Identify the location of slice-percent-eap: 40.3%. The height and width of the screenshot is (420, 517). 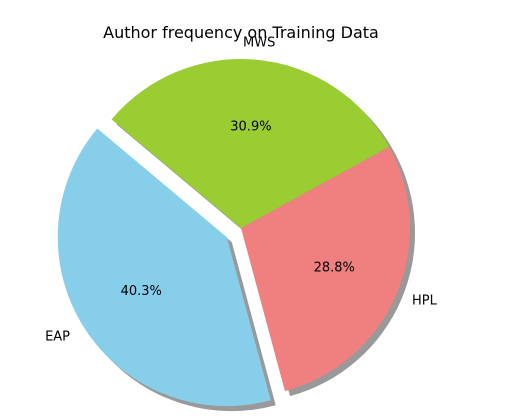
(141, 291).